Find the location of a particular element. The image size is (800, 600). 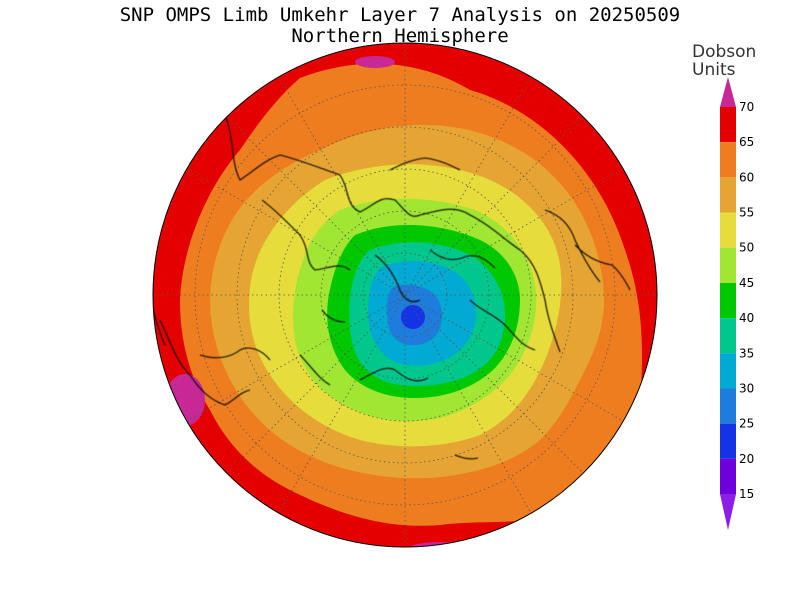

colorbar-tick-label: 15 is located at coordinates (746, 494).